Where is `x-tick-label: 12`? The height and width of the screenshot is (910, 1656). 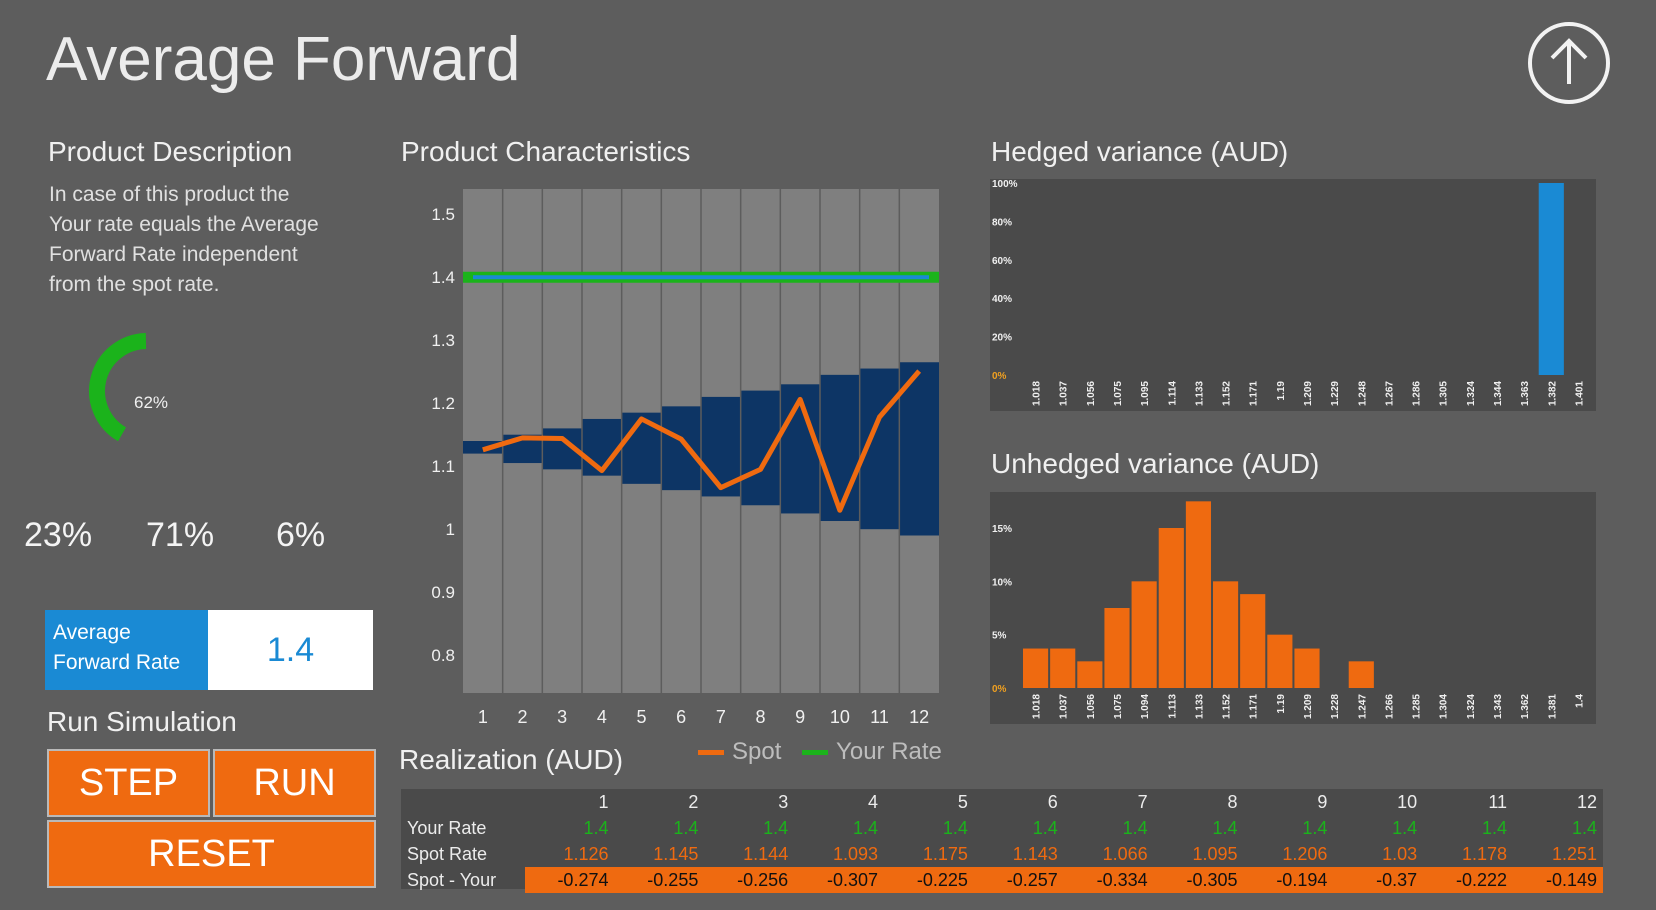 x-tick-label: 12 is located at coordinates (919, 717).